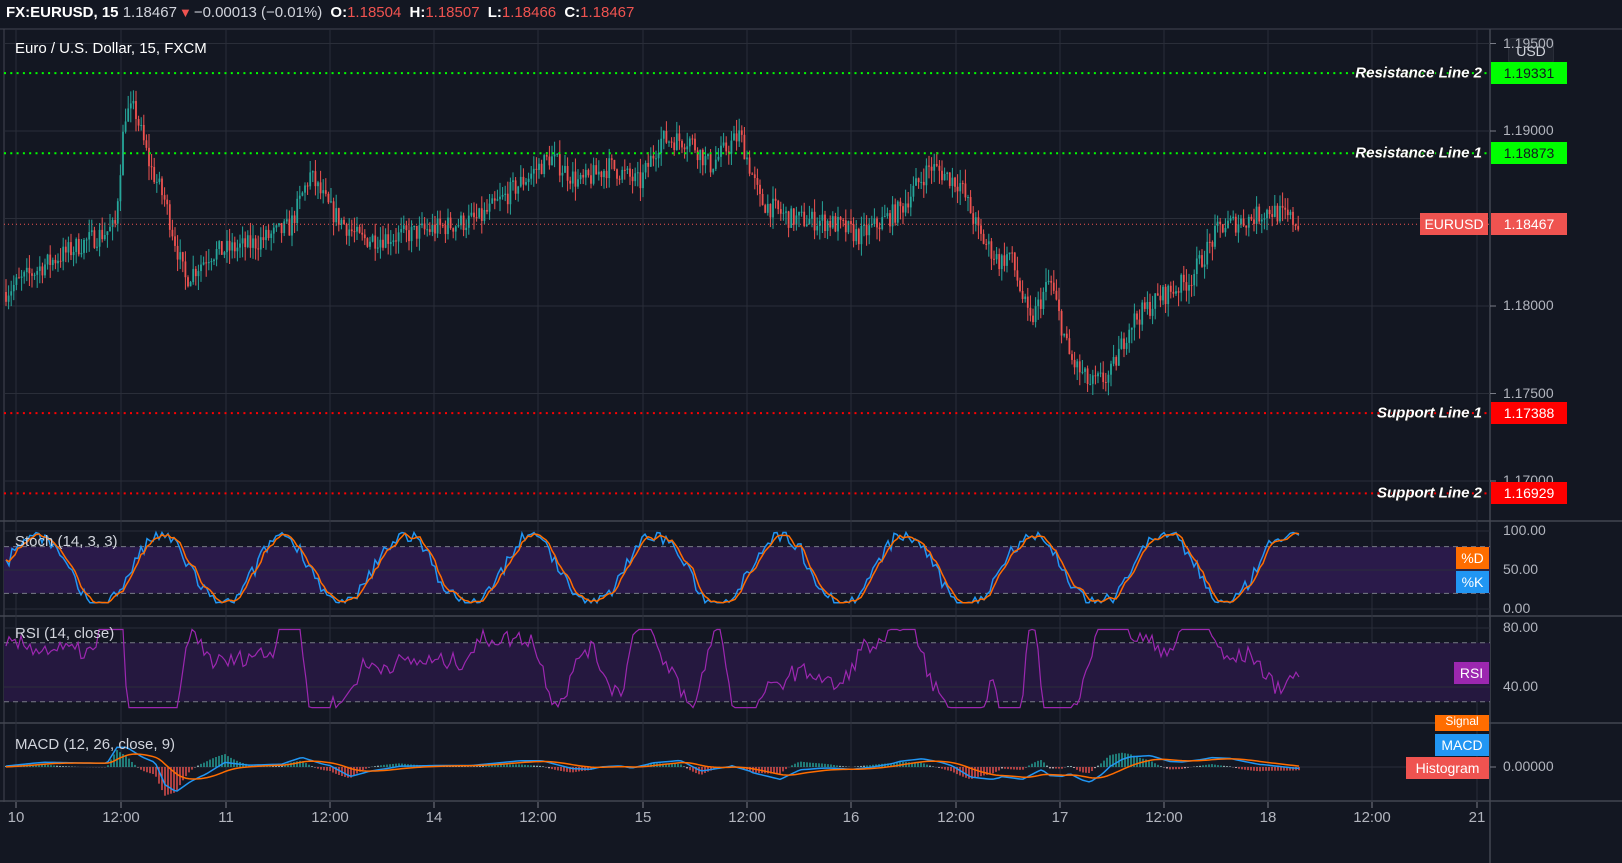 The height and width of the screenshot is (863, 1622). Describe the element at coordinates (16, 817) in the screenshot. I see `time-axis-label: 10` at that location.